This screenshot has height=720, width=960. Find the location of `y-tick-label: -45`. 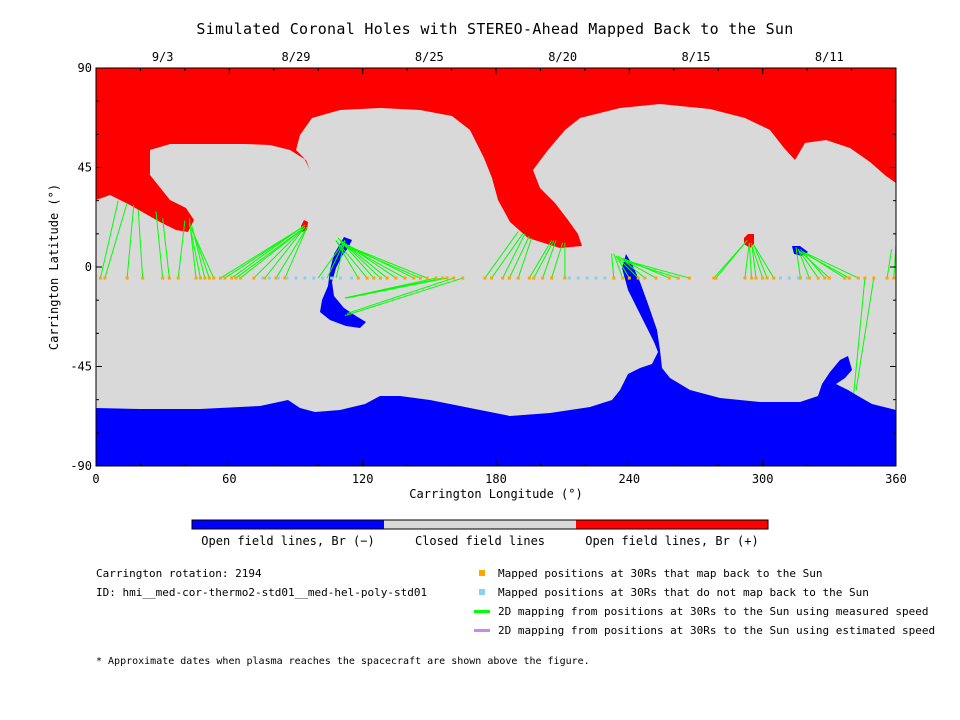

y-tick-label: -45 is located at coordinates (81, 367).